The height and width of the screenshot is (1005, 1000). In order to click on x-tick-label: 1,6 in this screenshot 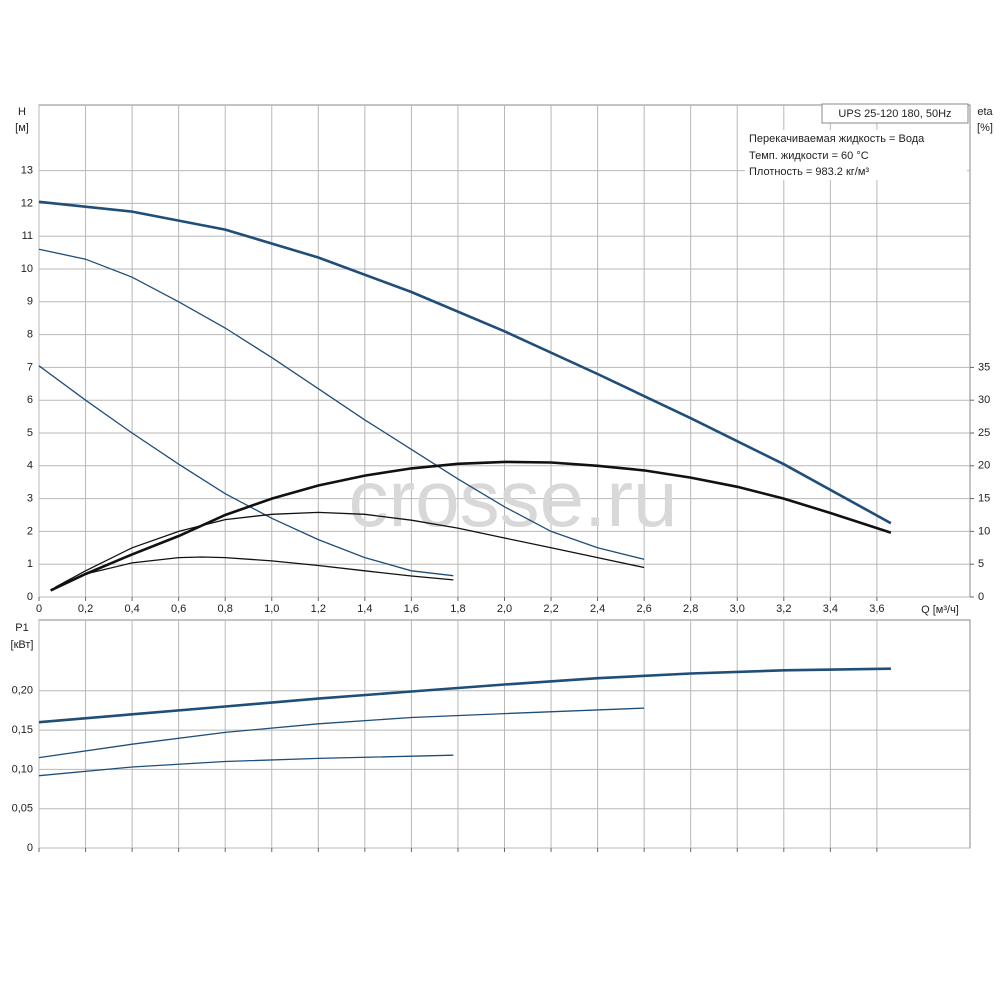, I will do `click(411, 609)`.